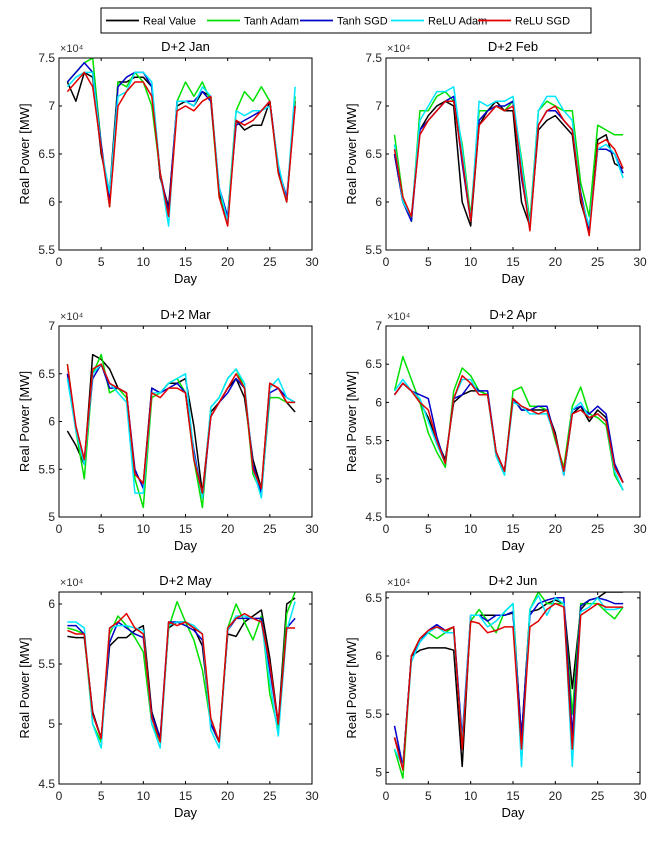 The width and height of the screenshot is (661, 844). I want to click on legend-label: Tanh SGD, so click(362, 22).